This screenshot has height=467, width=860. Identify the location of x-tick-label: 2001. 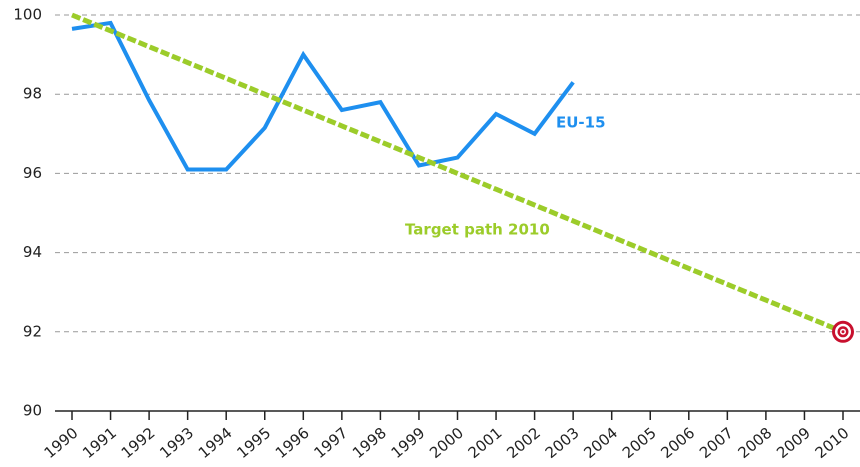
(485, 443).